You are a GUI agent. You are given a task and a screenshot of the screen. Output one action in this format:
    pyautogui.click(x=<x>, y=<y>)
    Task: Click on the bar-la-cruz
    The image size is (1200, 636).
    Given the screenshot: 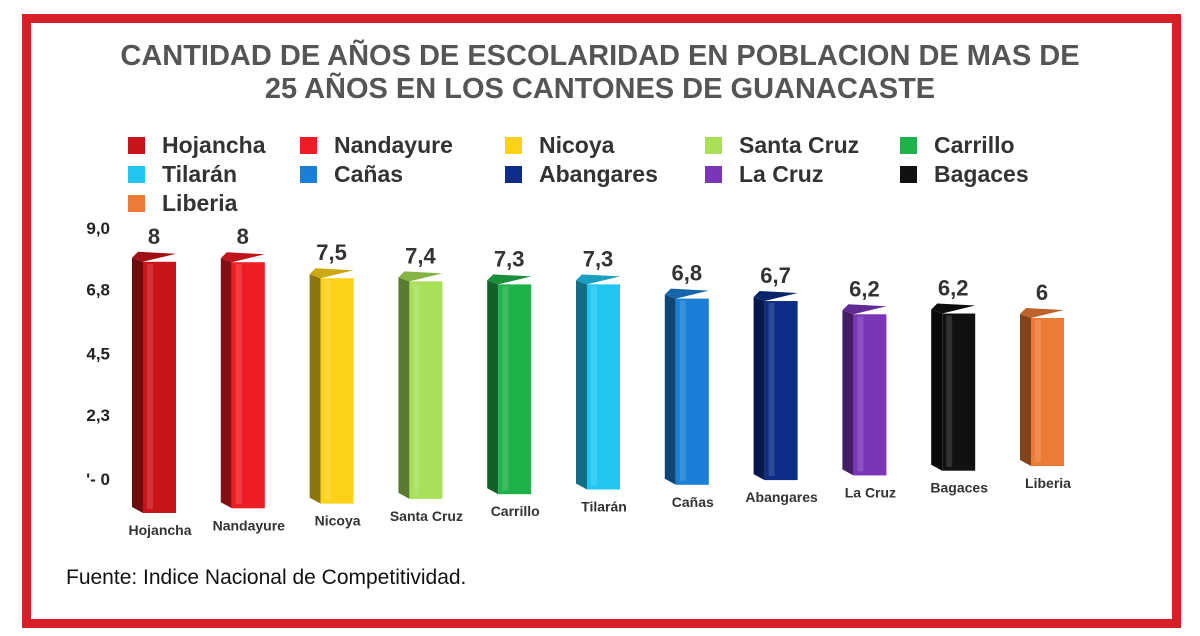 What is the action you would take?
    pyautogui.click(x=864, y=390)
    